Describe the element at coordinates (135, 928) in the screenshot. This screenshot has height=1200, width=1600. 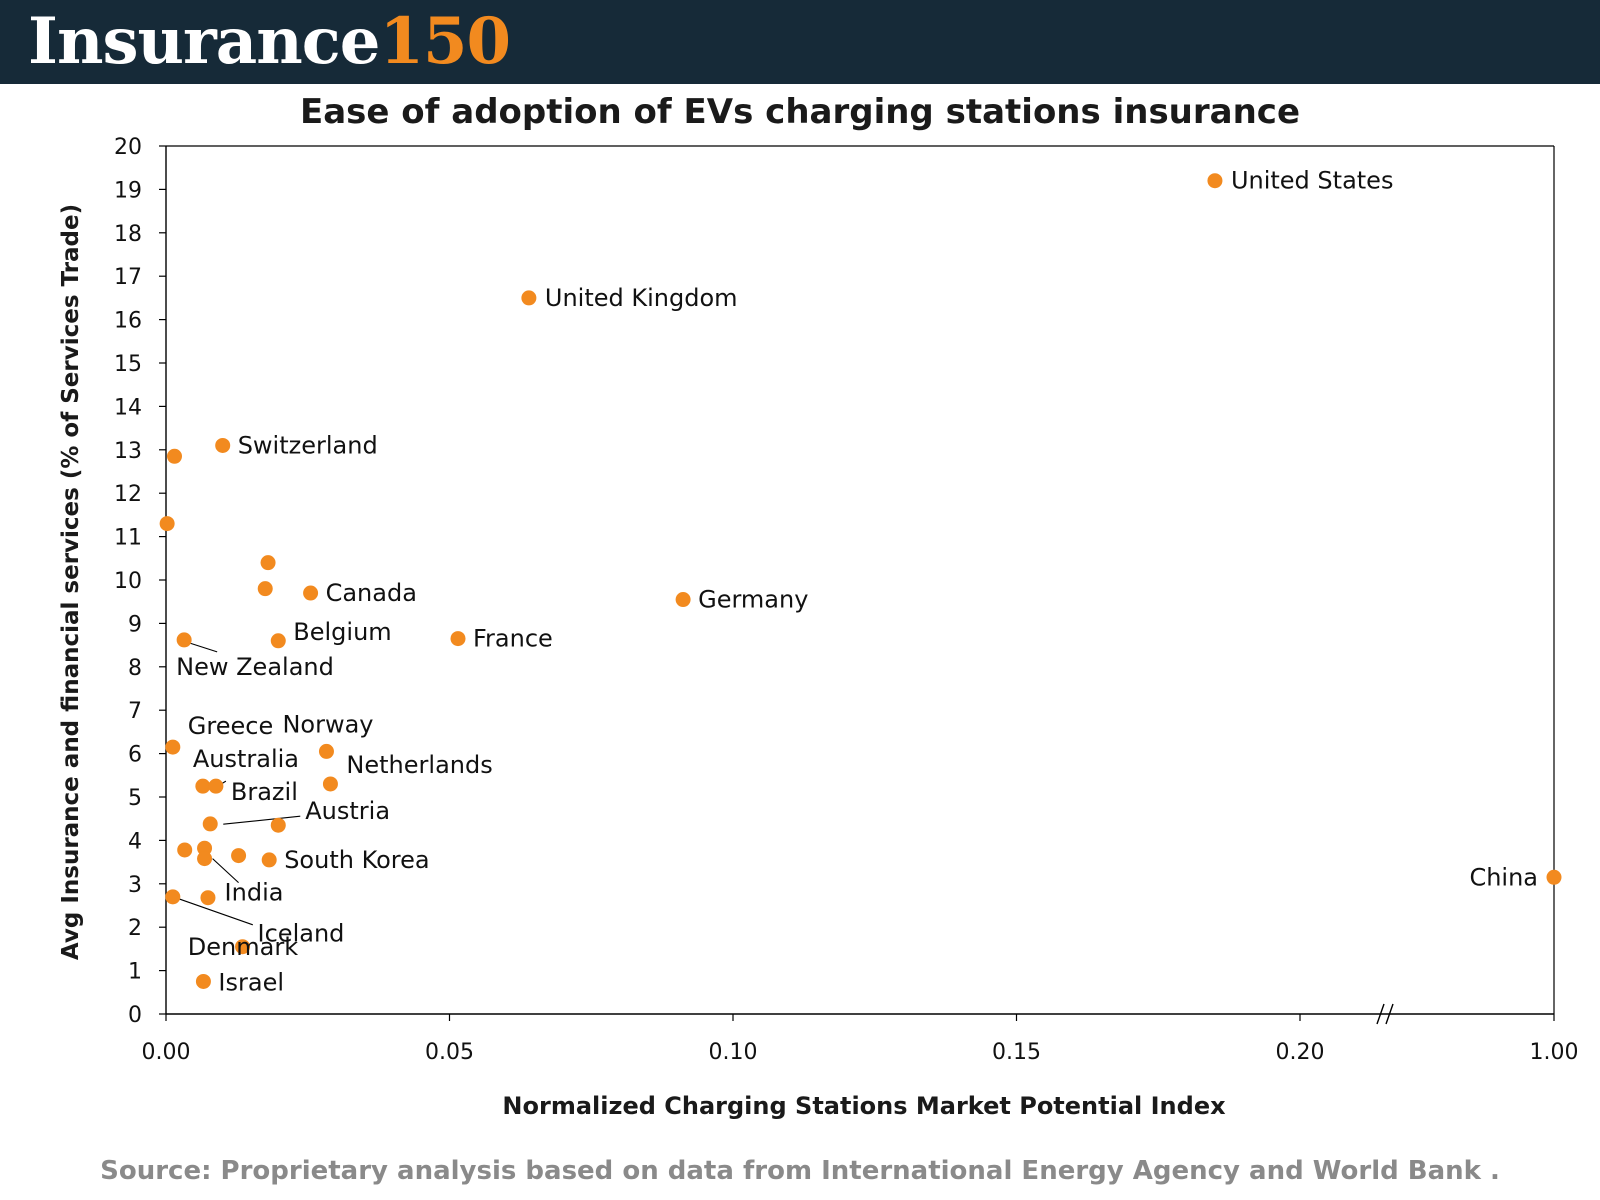
I see `y-tick-label: 2` at that location.